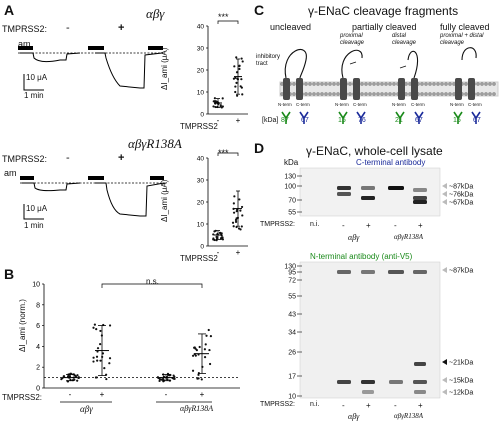  What do you see at coordinates (202, 394) in the screenshot?
I see `x-tick-label: +` at bounding box center [202, 394].